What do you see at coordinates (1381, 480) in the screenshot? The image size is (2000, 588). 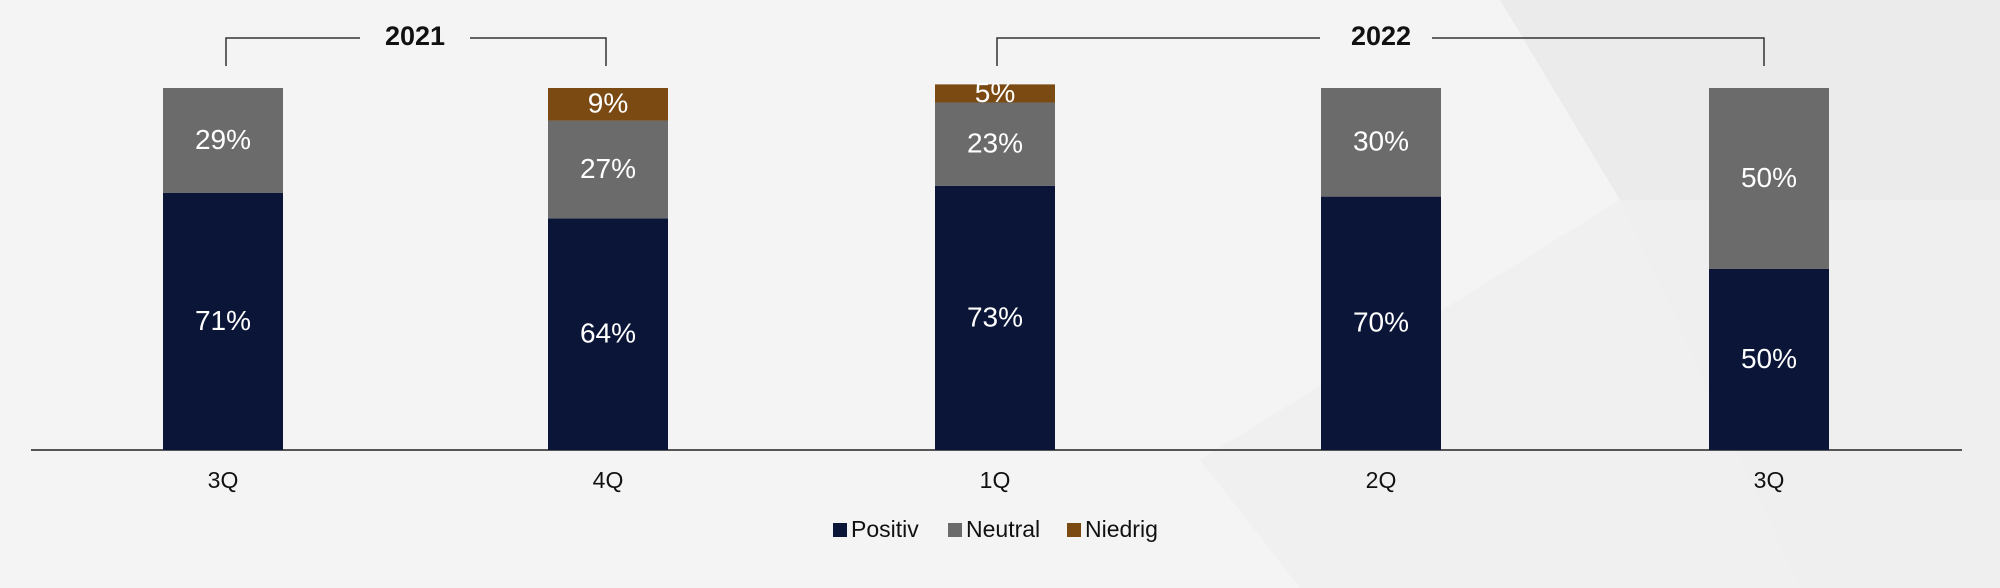 I see `x-tick-label: 2Q` at bounding box center [1381, 480].